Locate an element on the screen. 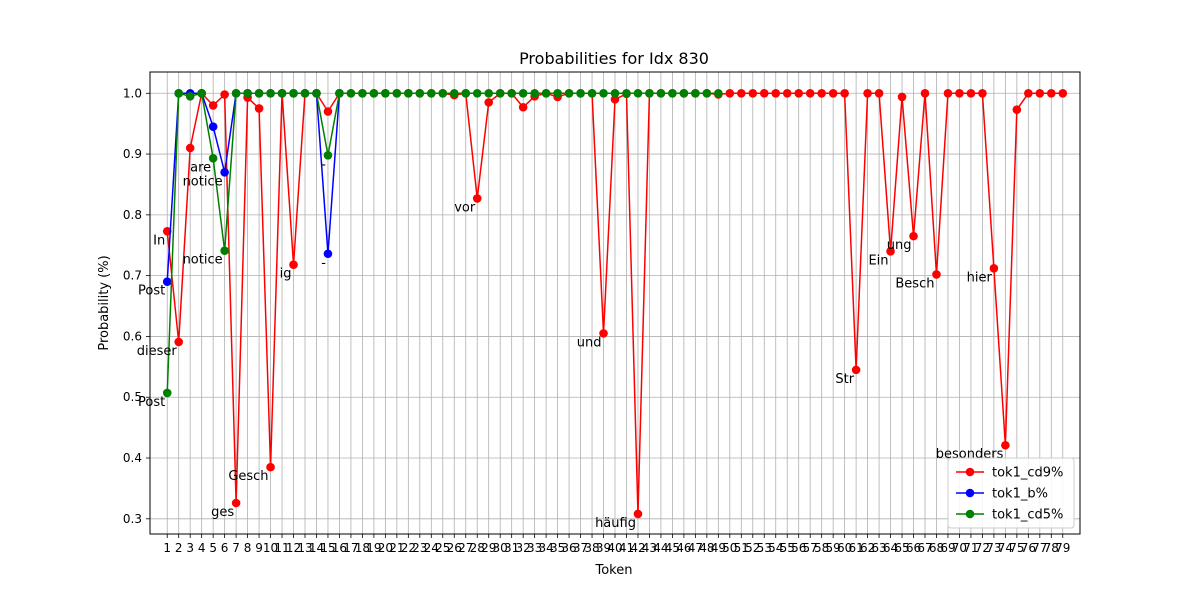 The height and width of the screenshot is (600, 1200). point-annotation: Post is located at coordinates (151, 402).